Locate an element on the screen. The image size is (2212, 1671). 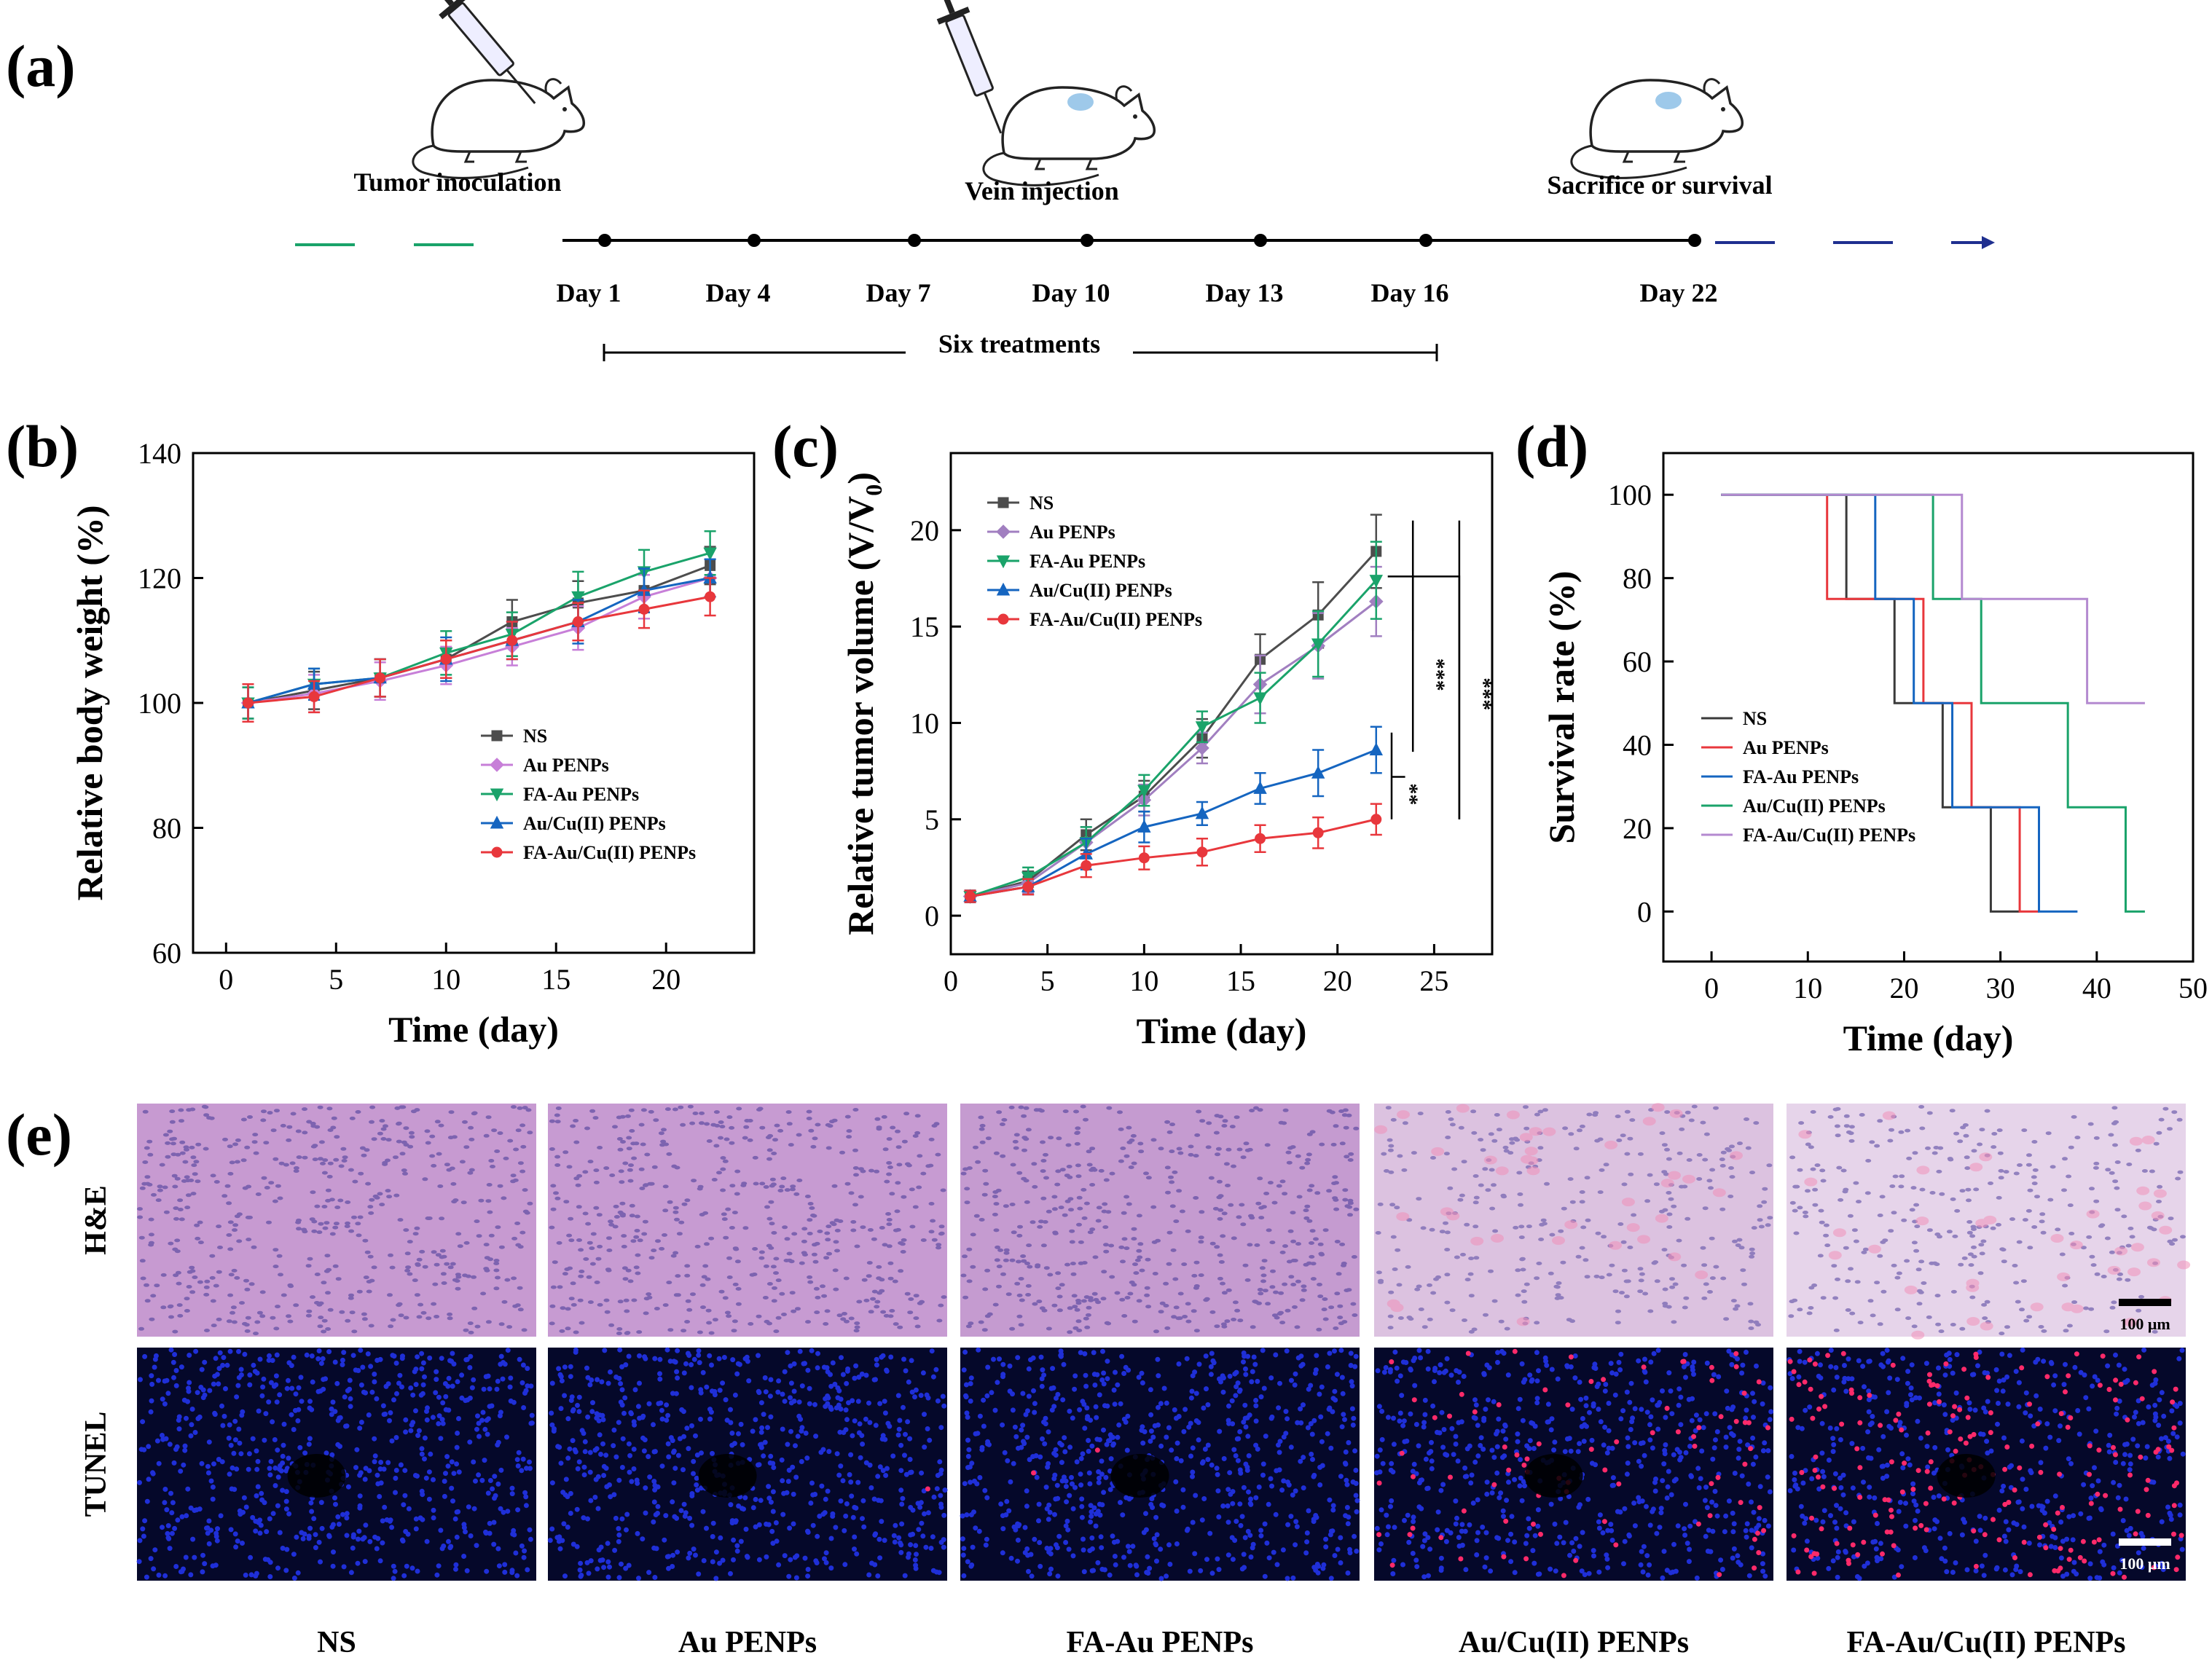
y-tick-label: 20 is located at coordinates (924, 531).